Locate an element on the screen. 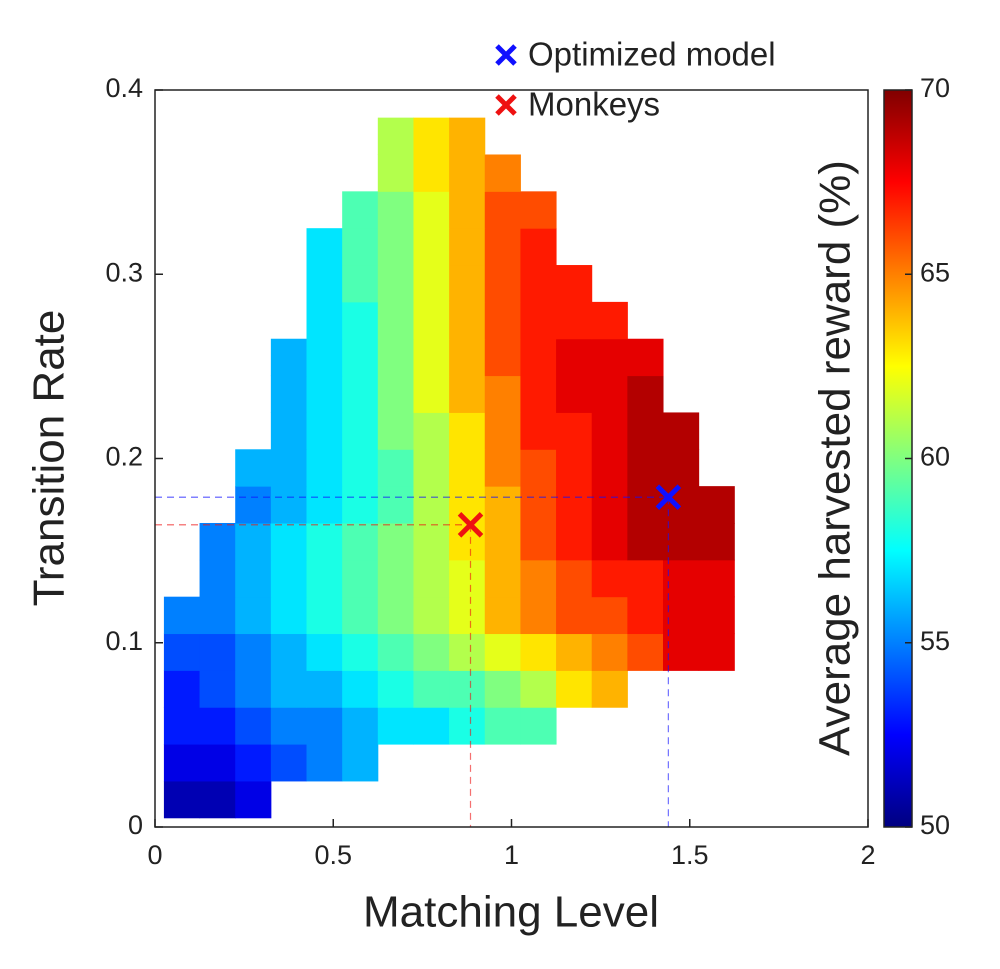 The height and width of the screenshot is (969, 1000). y-axis-label: Transition Rate is located at coordinates (49, 458).